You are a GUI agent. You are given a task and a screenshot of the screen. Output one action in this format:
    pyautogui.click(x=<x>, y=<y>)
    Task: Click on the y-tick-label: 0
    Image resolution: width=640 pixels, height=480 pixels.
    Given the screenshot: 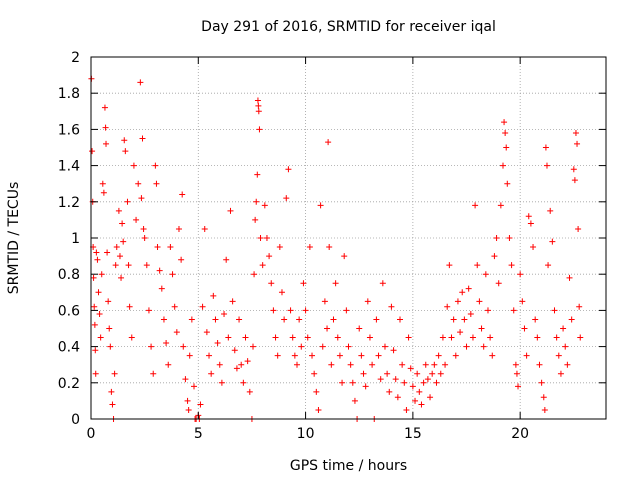 What is the action you would take?
    pyautogui.click(x=75, y=420)
    